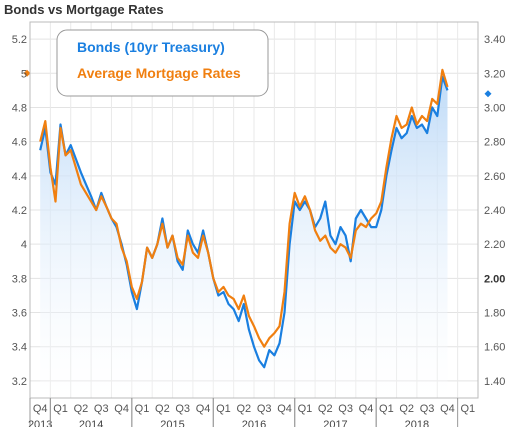  I want to click on y-left-tick-label: 4, so click(24, 245).